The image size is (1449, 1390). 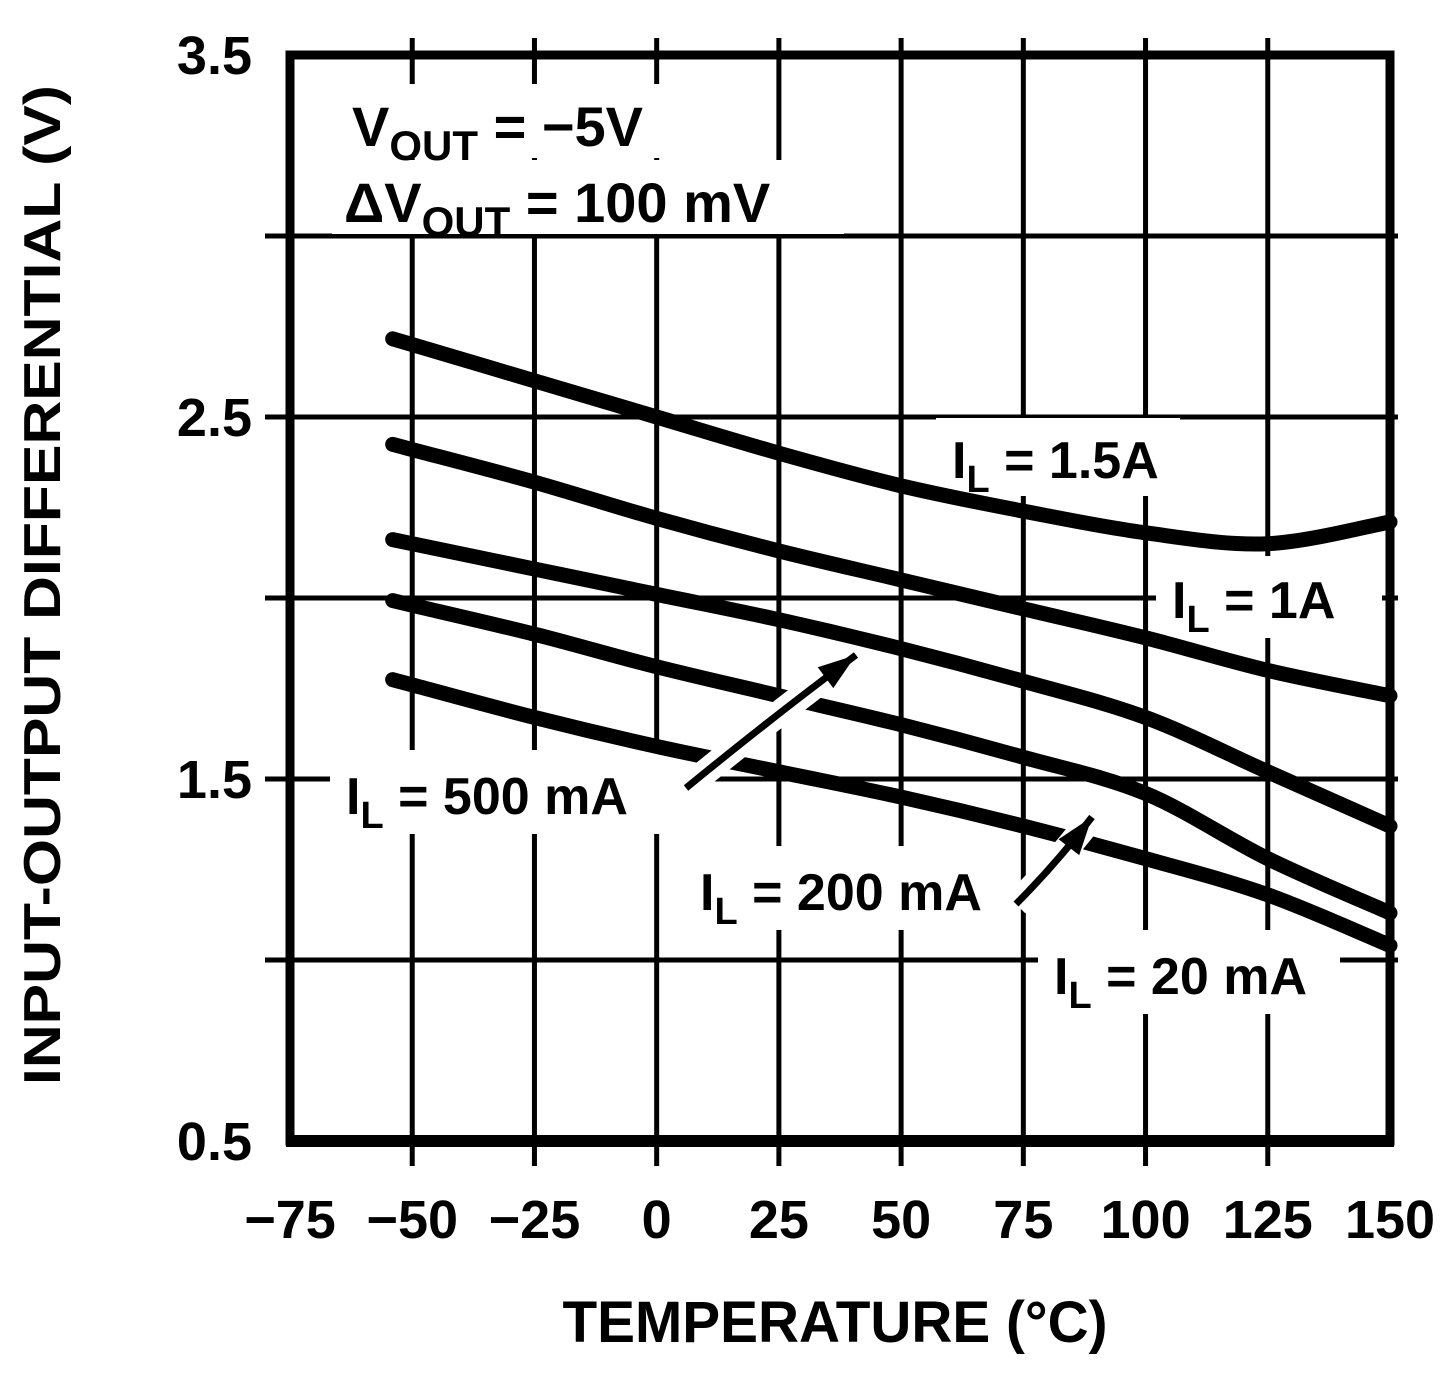 What do you see at coordinates (1180, 982) in the screenshot?
I see `curve-label: IL = 20 mA` at bounding box center [1180, 982].